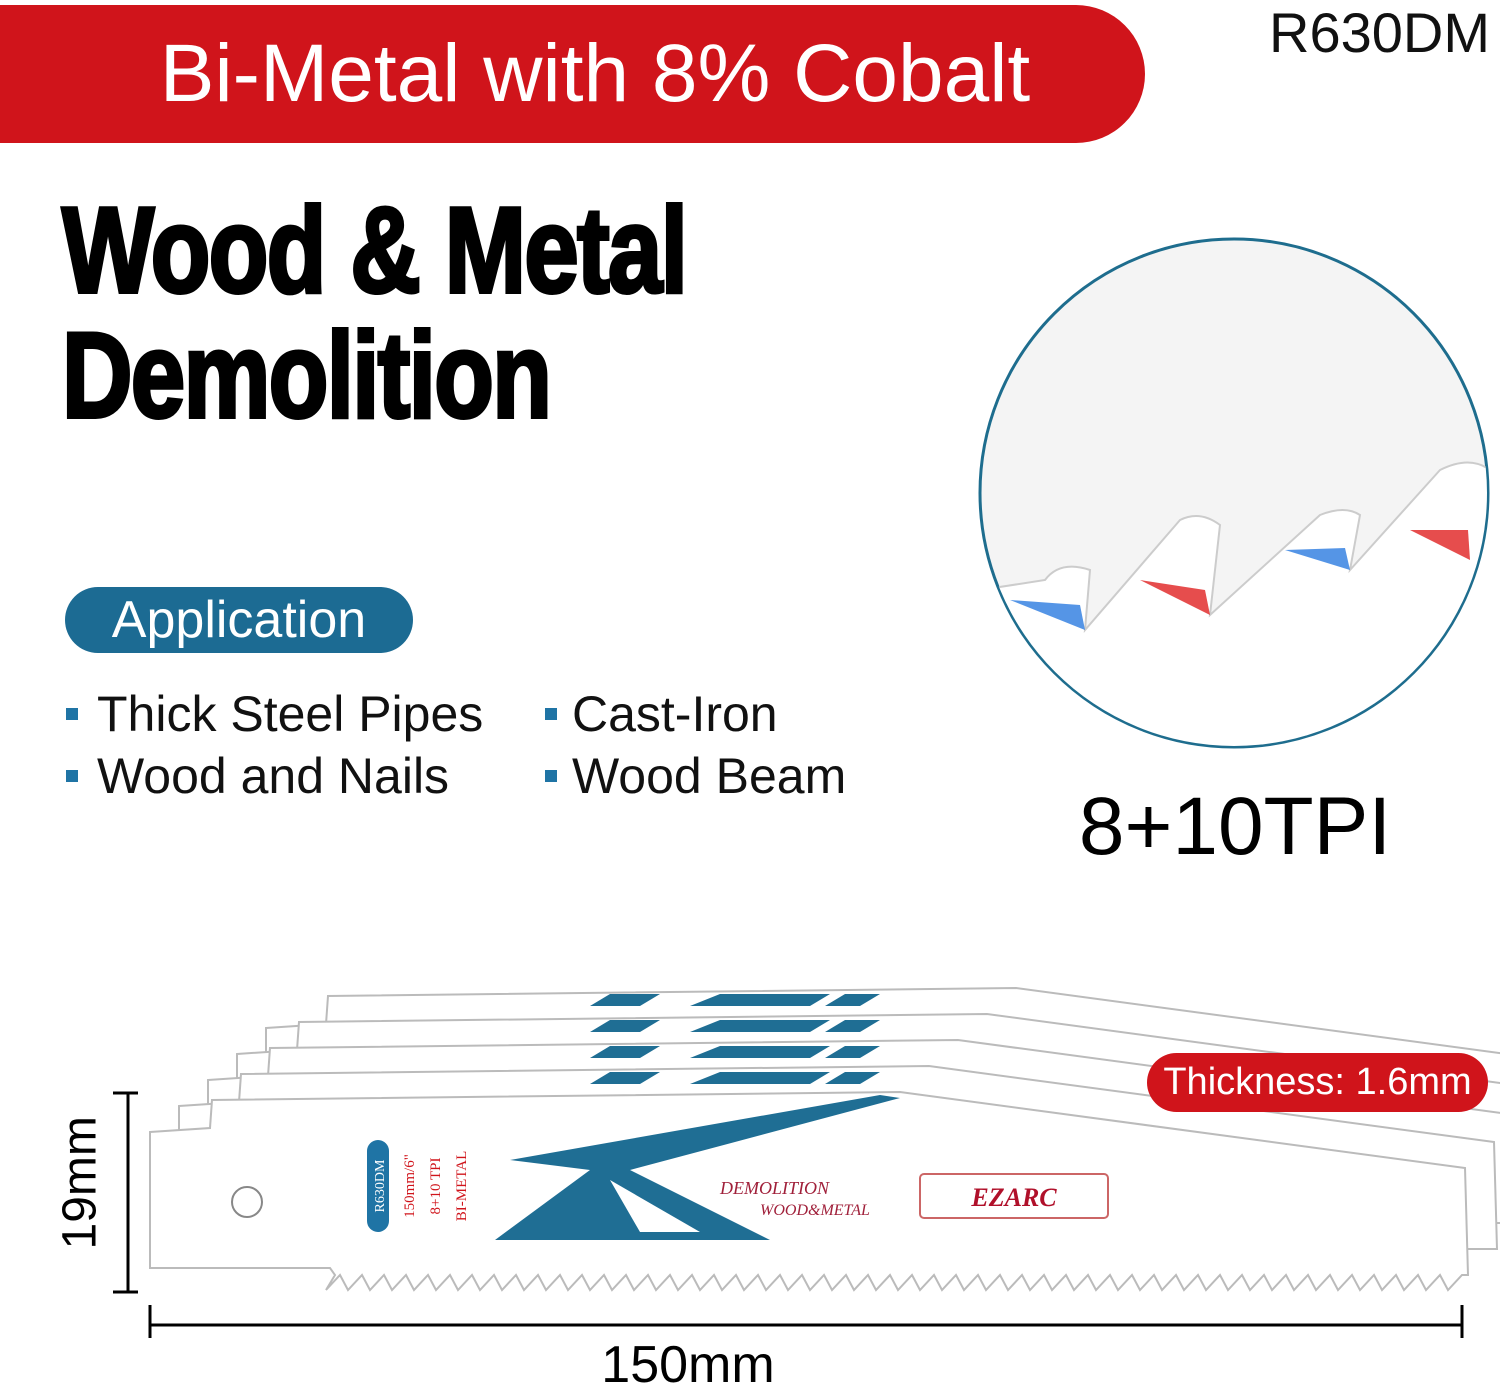 This screenshot has width=1500, height=1391. Describe the element at coordinates (80, 1183) in the screenshot. I see `height-label: 19mm` at that location.